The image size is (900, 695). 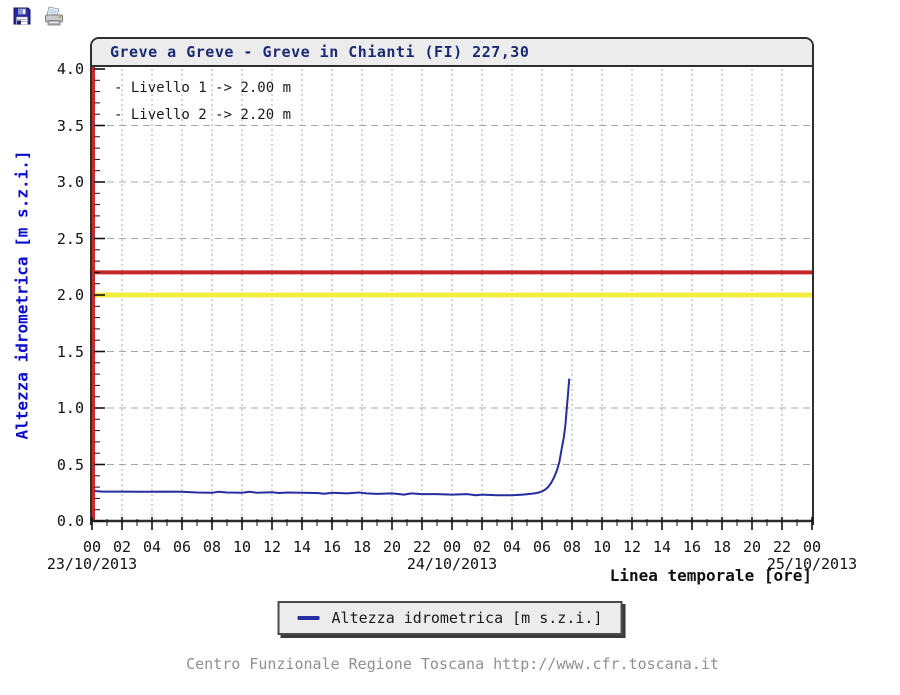 What do you see at coordinates (452, 564) in the screenshot?
I see `x-date-label: 24/10/2013` at bounding box center [452, 564].